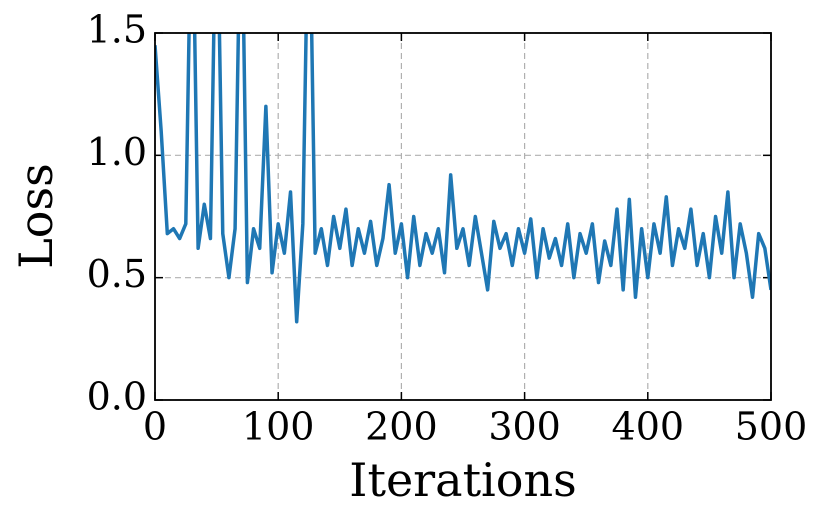 The image size is (830, 528). I want to click on x-tick-label: 500, so click(771, 427).